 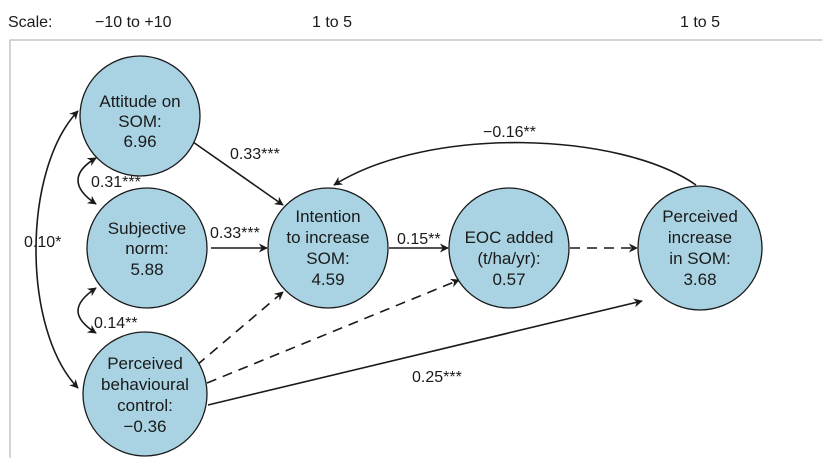 I want to click on node-attitude-line1: Attitude on, so click(x=139, y=101).